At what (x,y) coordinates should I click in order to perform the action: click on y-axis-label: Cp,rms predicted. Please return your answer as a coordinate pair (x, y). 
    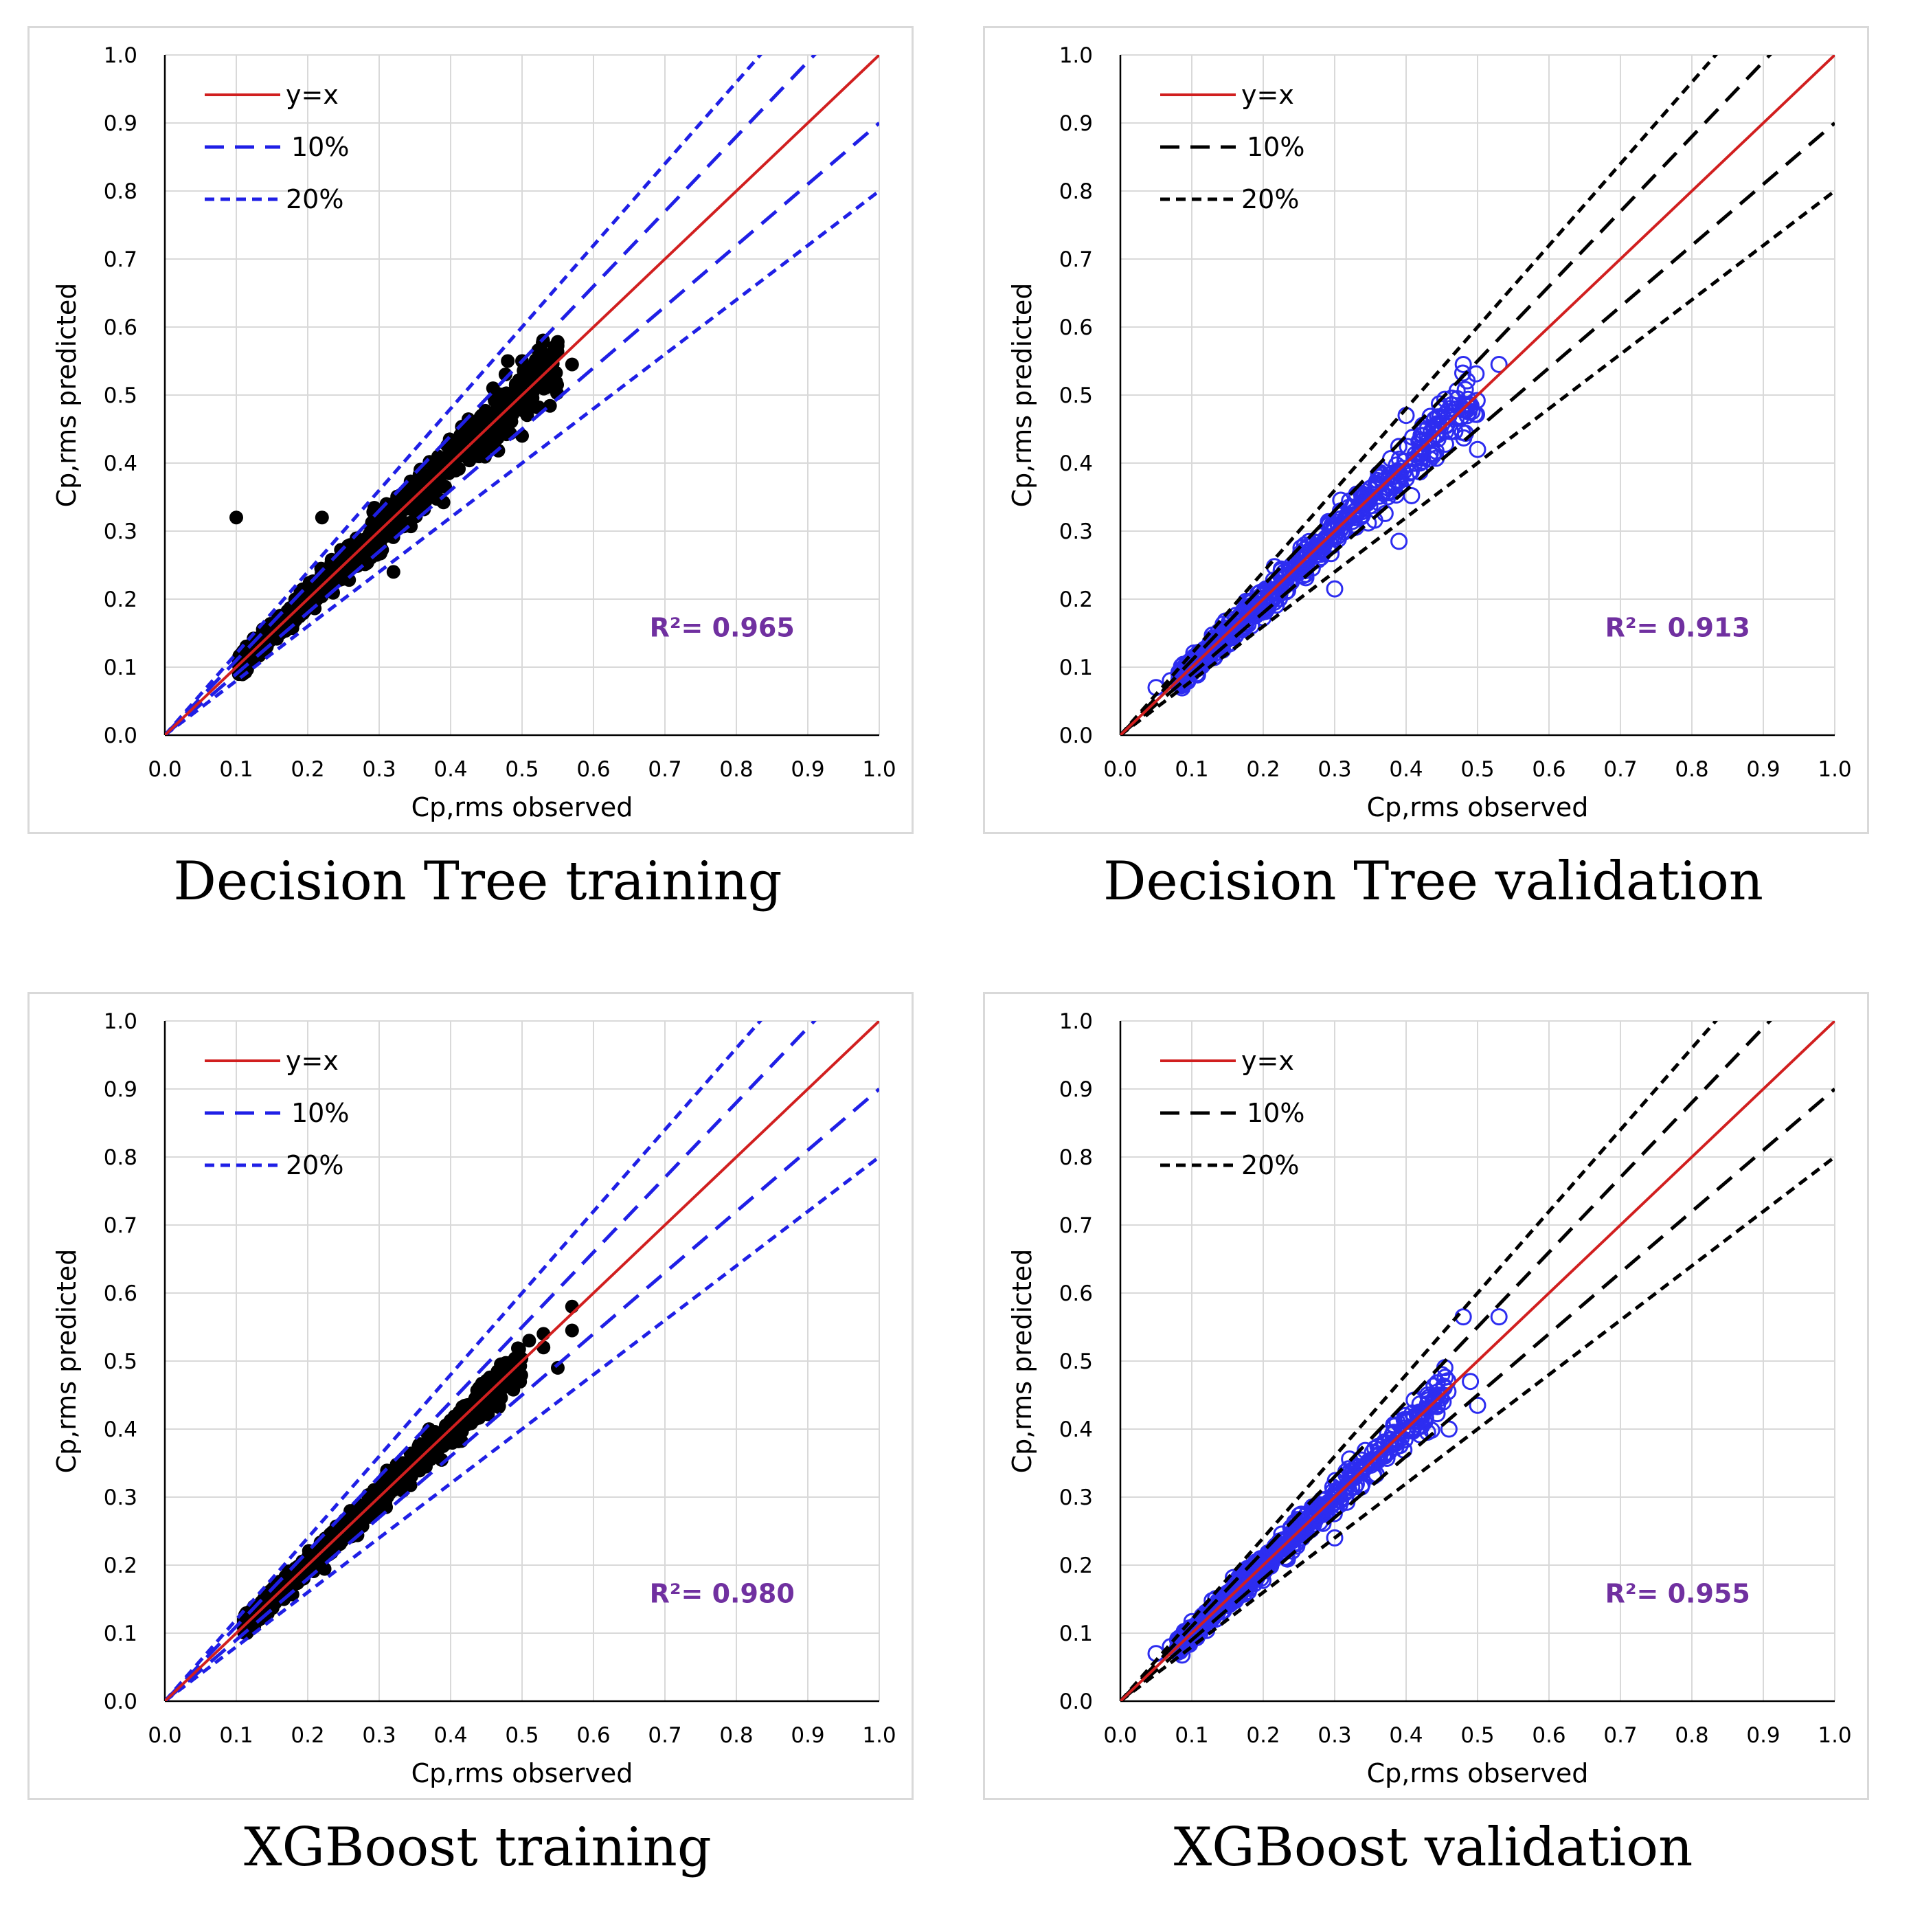
    Looking at the image, I should click on (67, 1361).